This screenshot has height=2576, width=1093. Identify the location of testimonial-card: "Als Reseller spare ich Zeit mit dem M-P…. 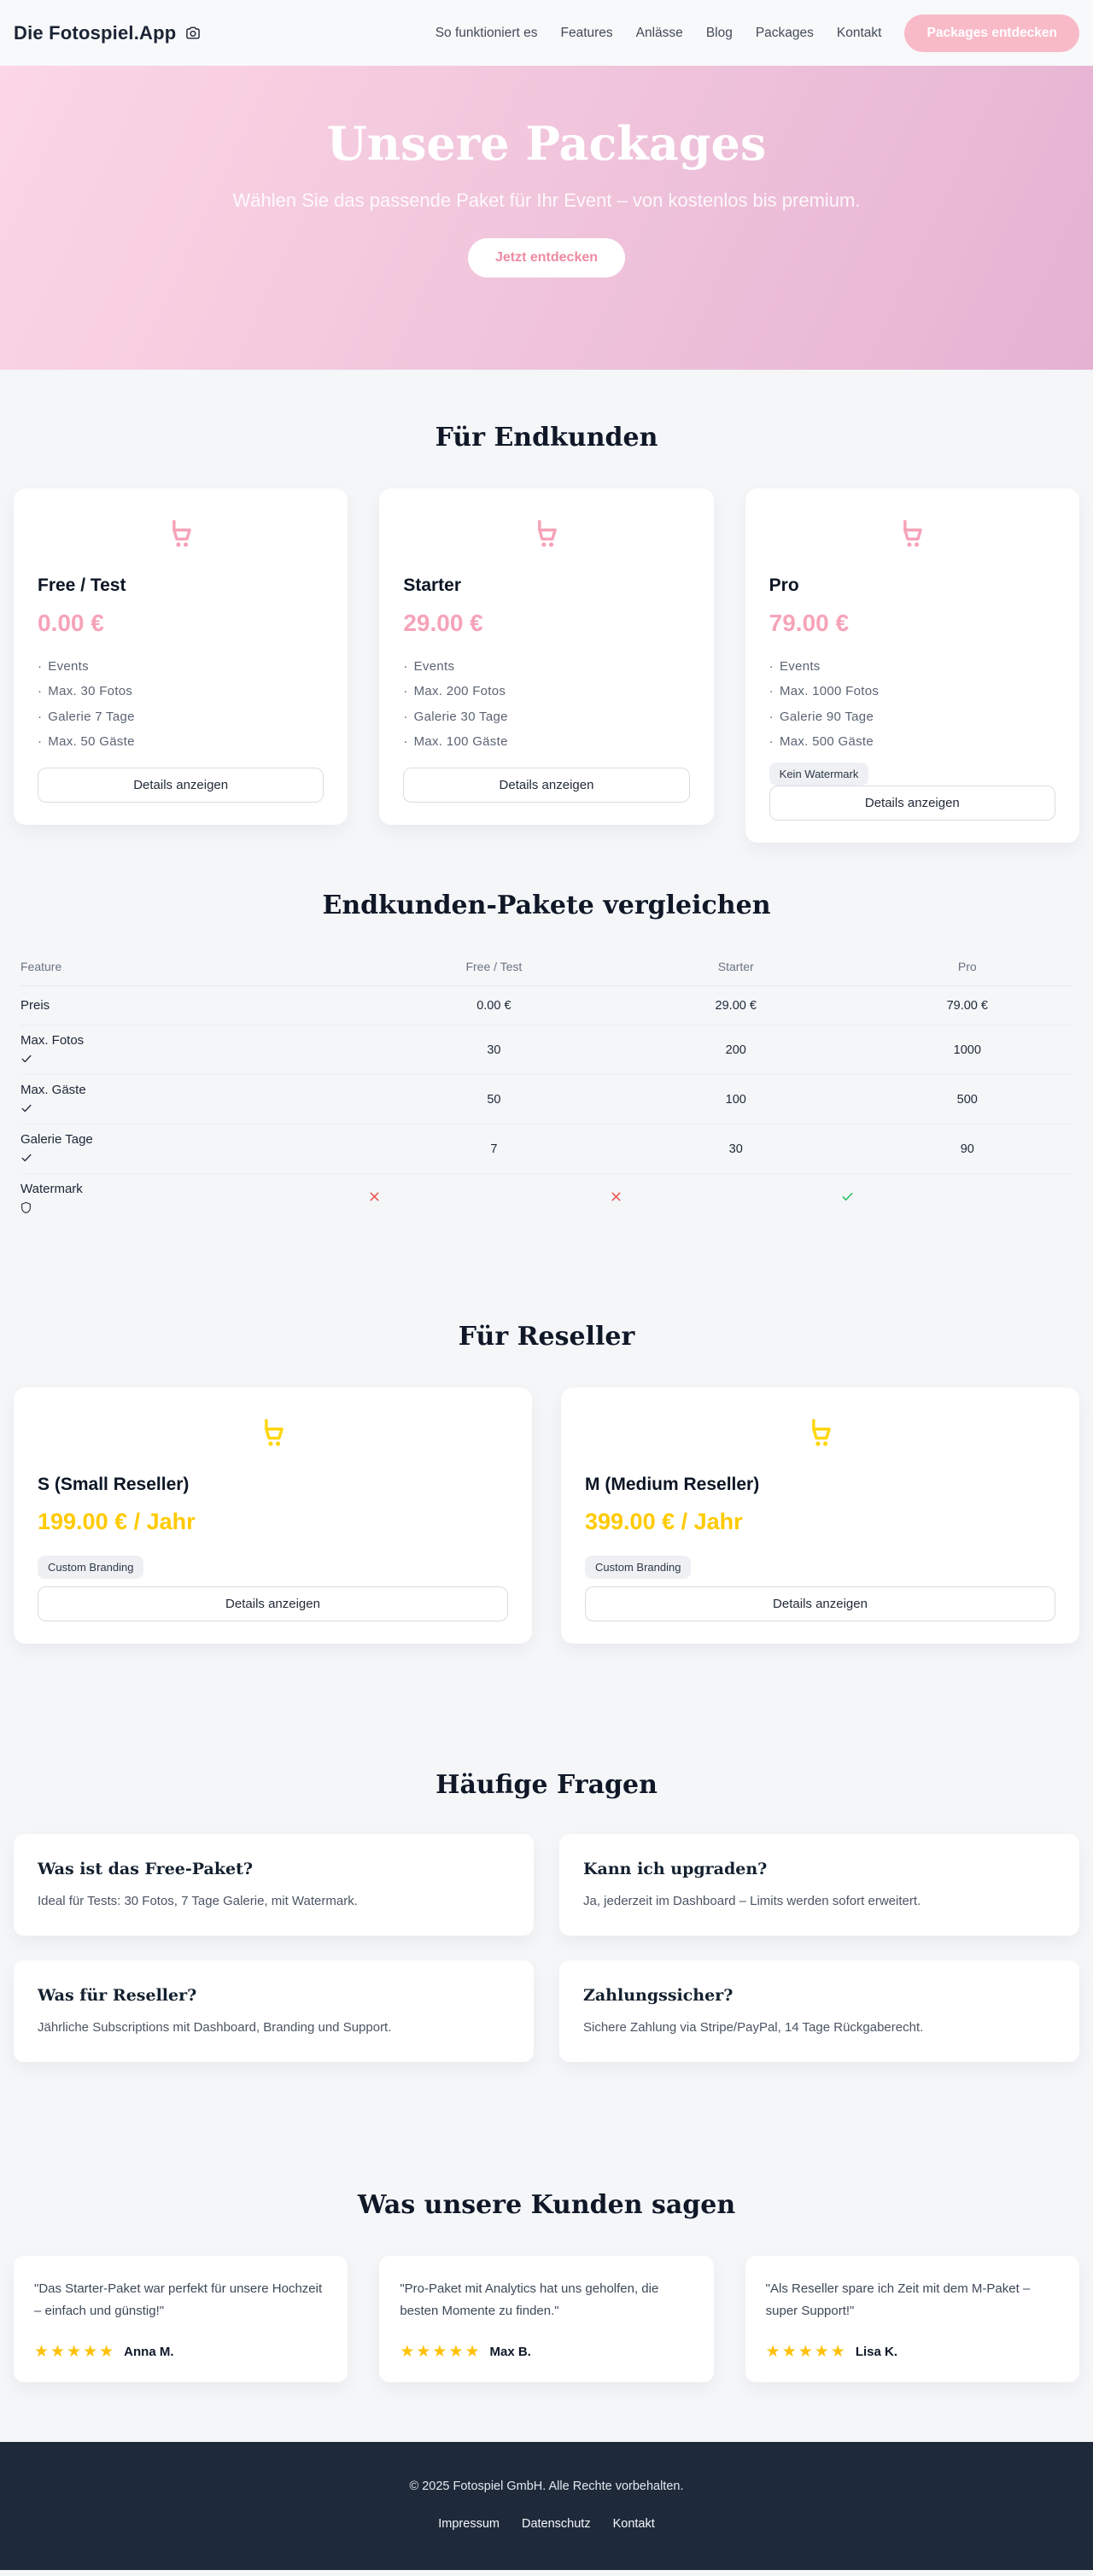
(912, 2319).